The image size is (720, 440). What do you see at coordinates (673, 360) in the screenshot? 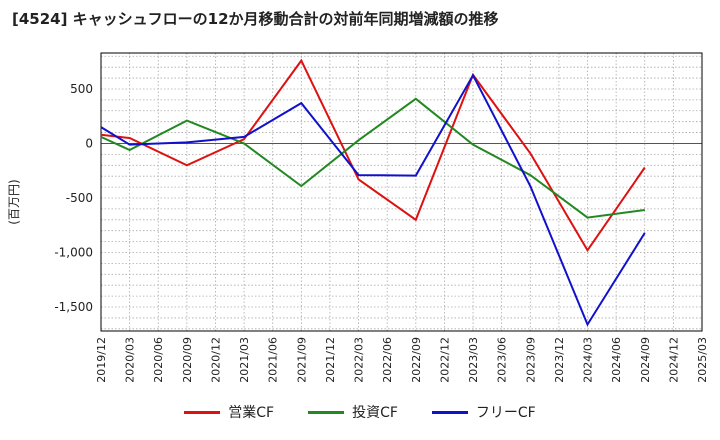
I see `x-tick-label: 2024/12` at bounding box center [673, 360].